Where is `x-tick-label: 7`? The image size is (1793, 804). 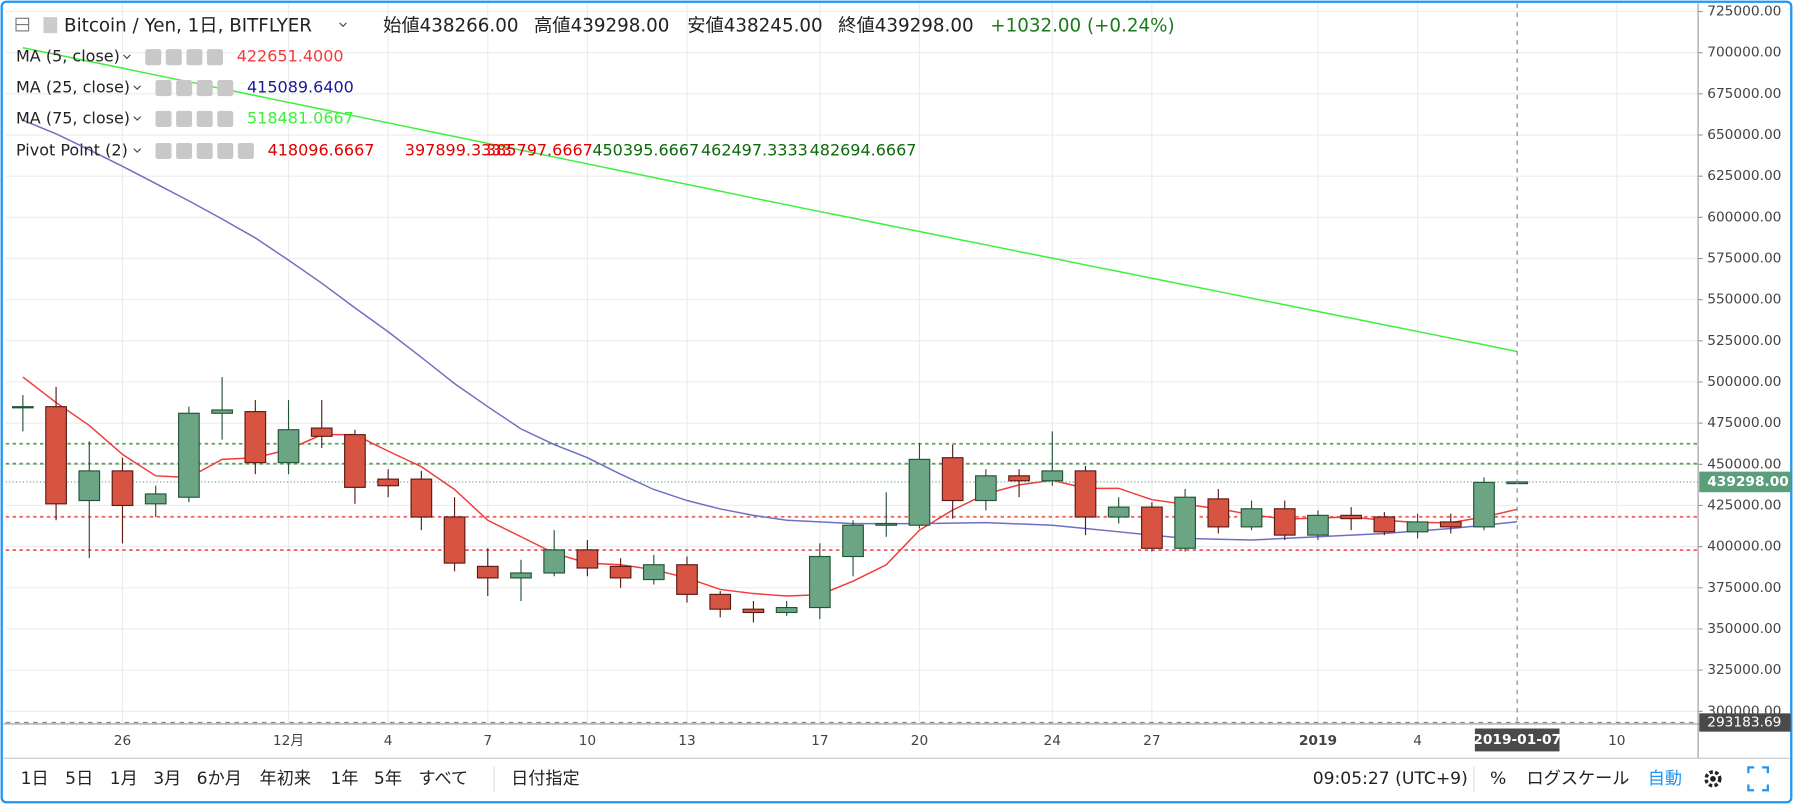
x-tick-label: 7 is located at coordinates (487, 741).